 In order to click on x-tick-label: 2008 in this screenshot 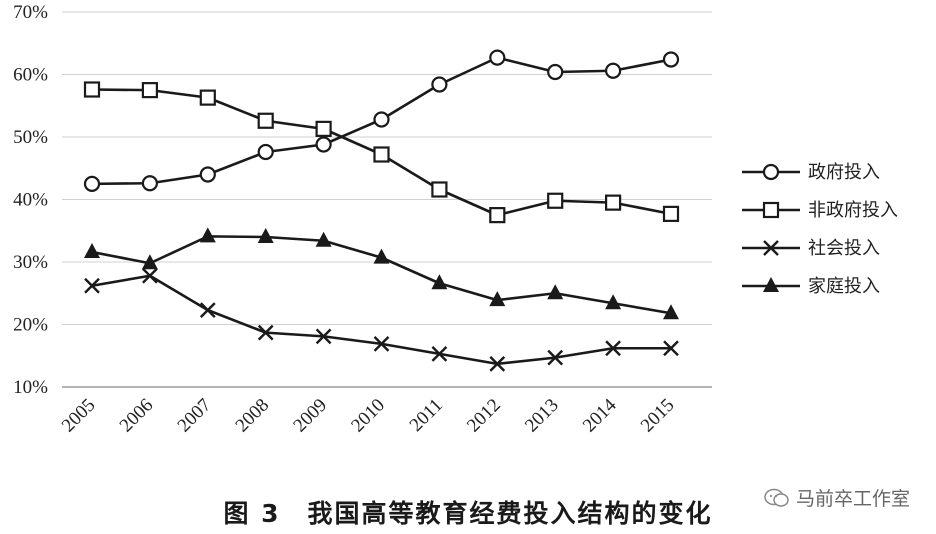, I will do `click(253, 416)`.